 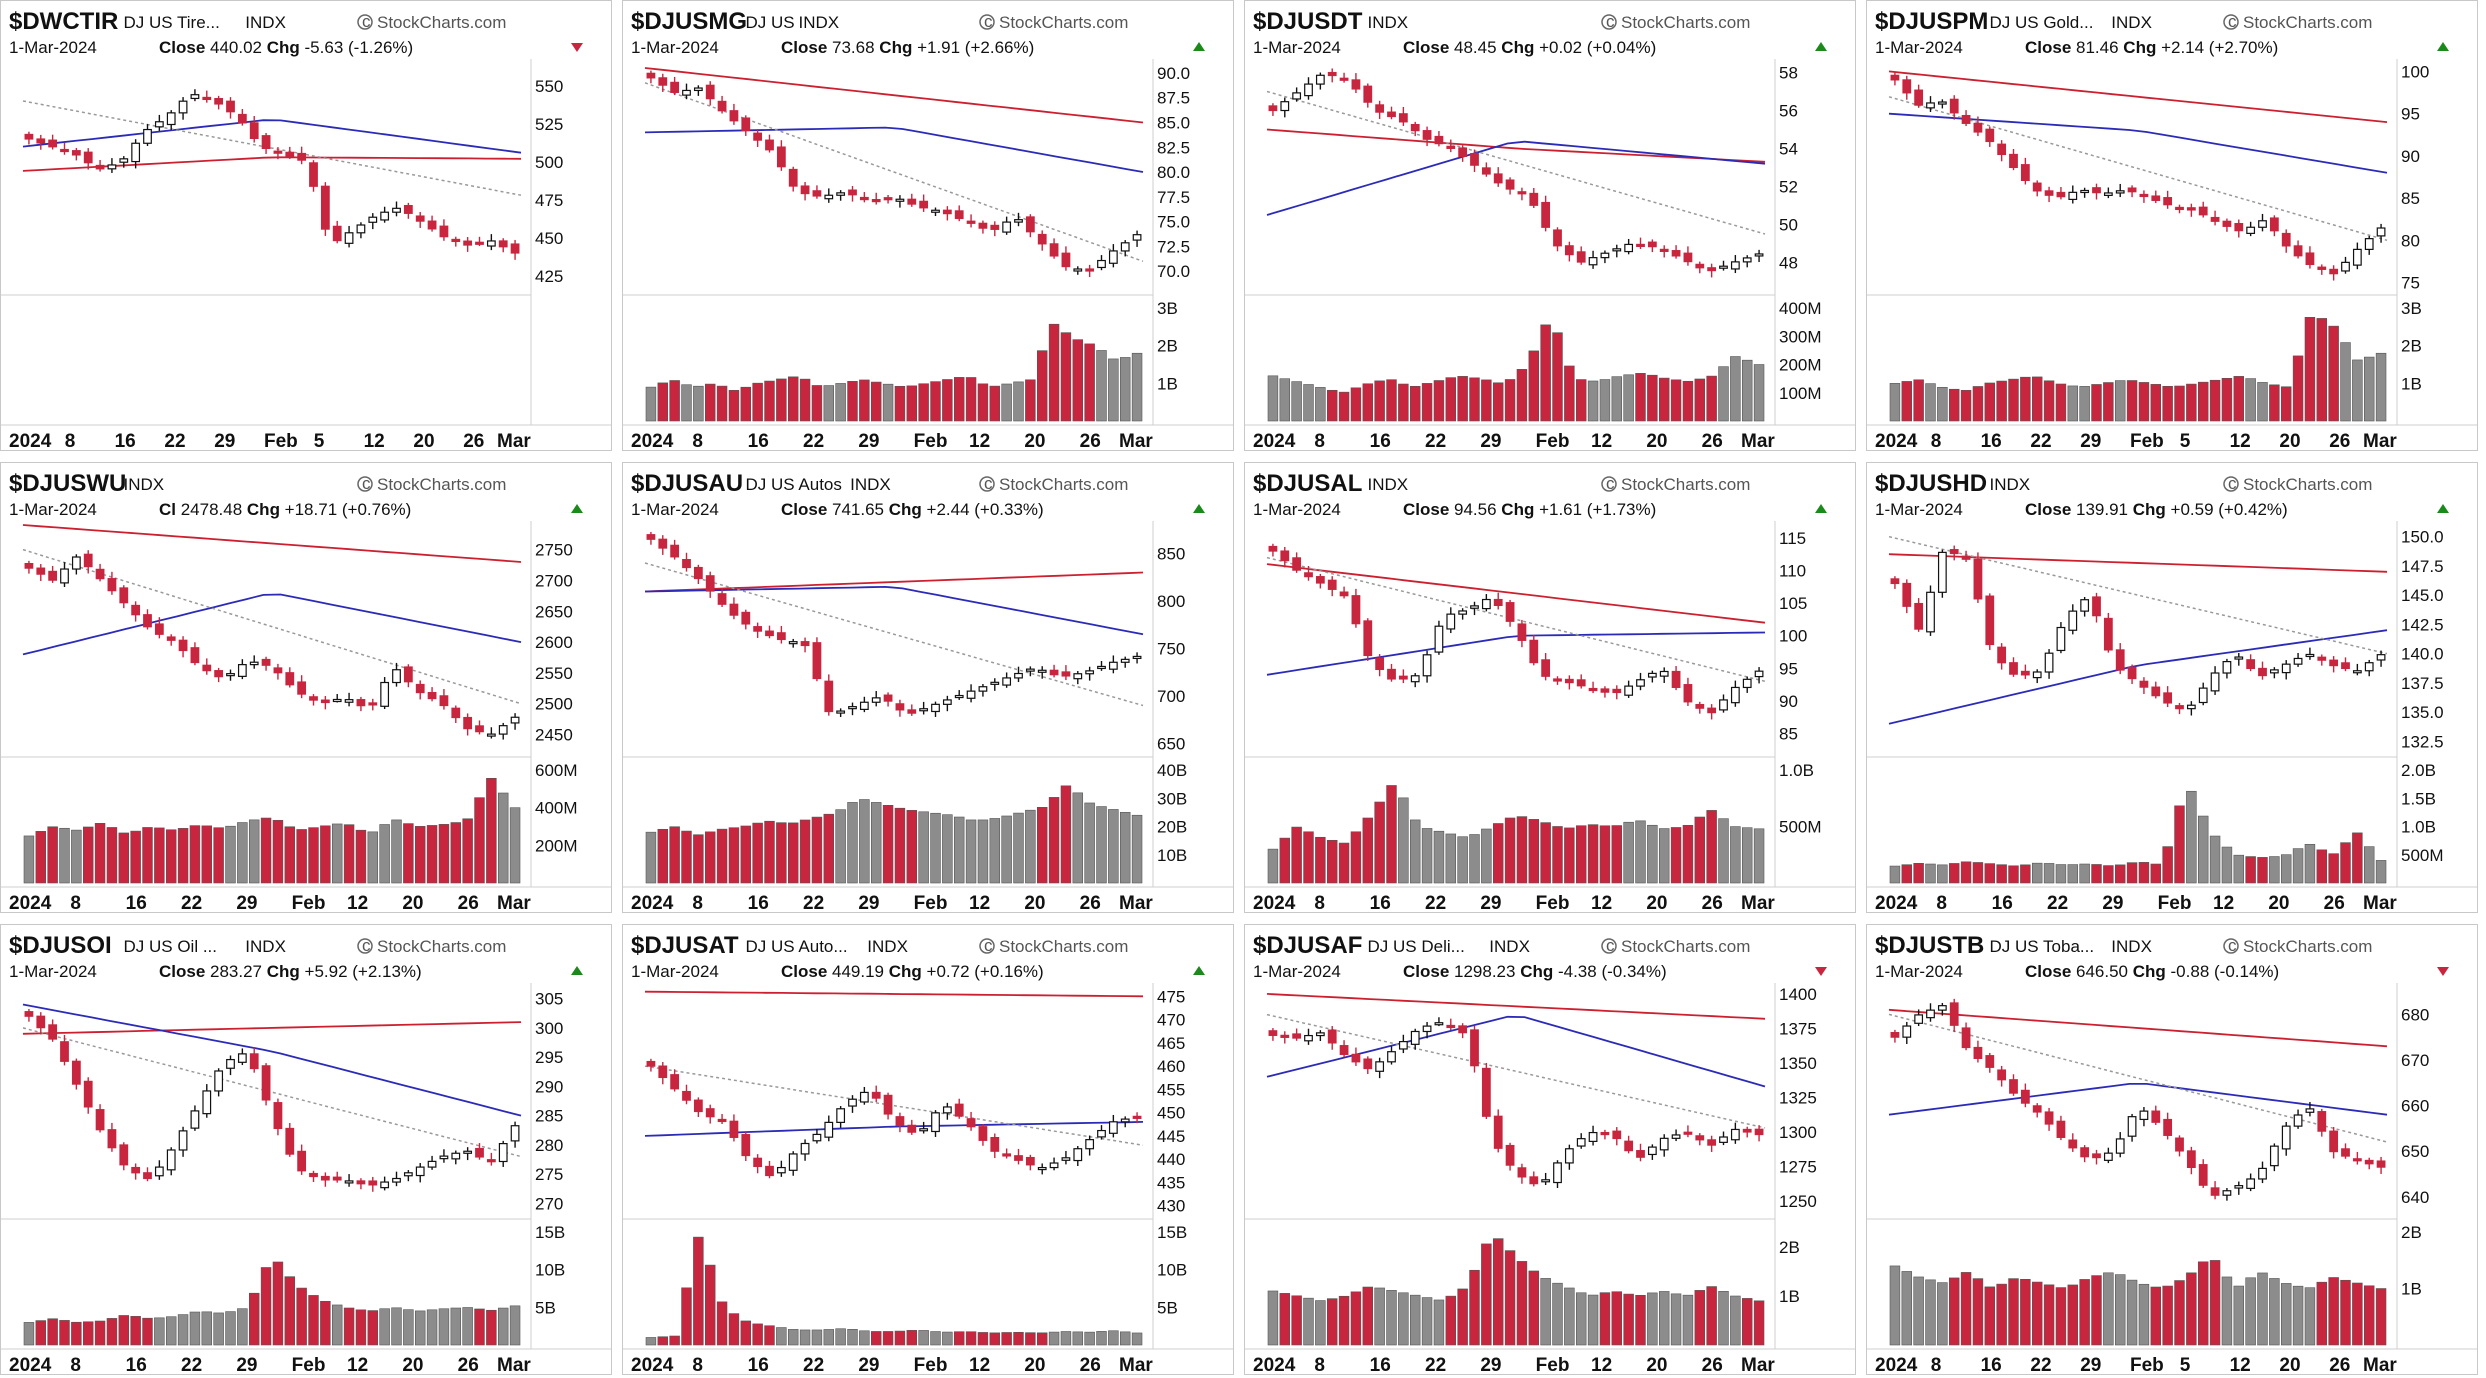 What do you see at coordinates (545, 1307) in the screenshot?
I see `volume-tick-label: 5B` at bounding box center [545, 1307].